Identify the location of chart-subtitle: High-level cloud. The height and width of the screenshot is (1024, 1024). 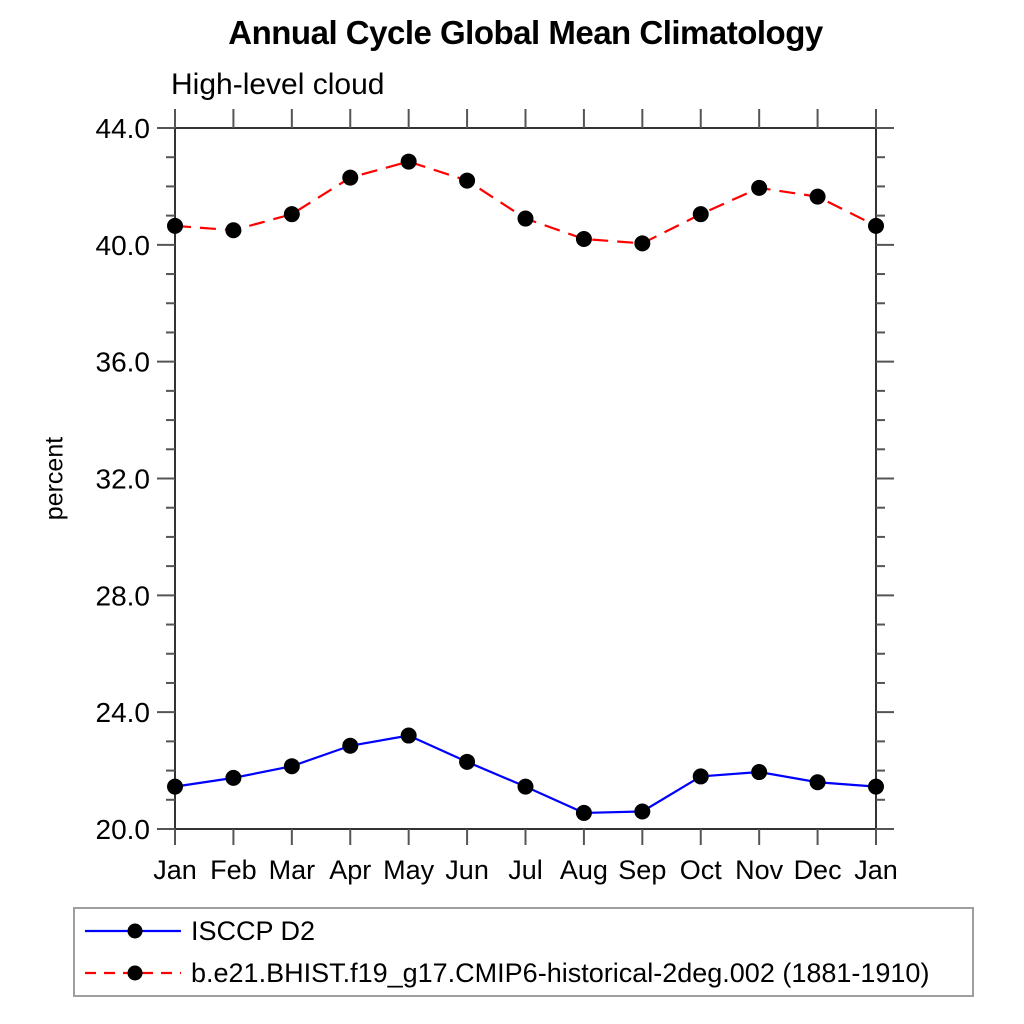
(278, 84).